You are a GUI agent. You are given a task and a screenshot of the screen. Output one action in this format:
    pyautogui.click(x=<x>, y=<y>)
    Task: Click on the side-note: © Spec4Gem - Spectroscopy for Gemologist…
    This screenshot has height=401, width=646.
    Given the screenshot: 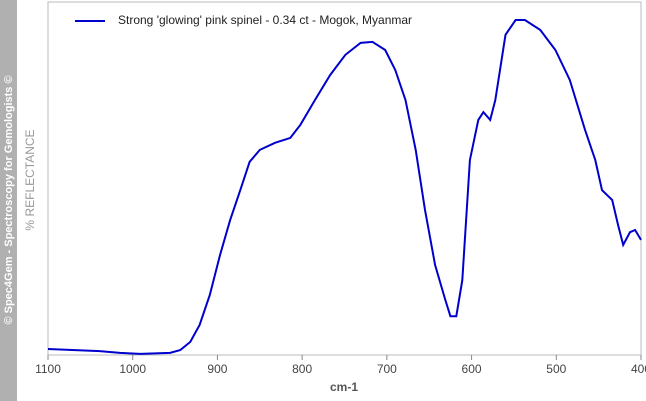 What is the action you would take?
    pyautogui.click(x=9, y=199)
    